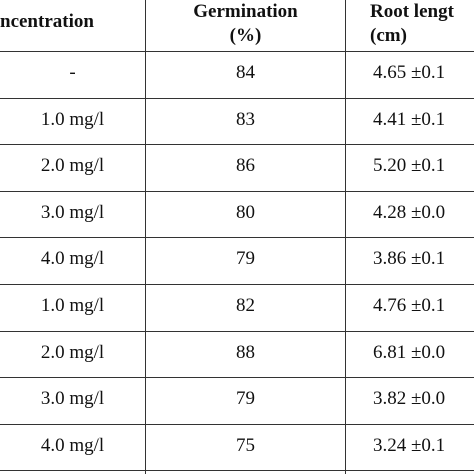 This screenshot has width=474, height=474. What do you see at coordinates (47, 21) in the screenshot?
I see `header-cell: ncentration` at bounding box center [47, 21].